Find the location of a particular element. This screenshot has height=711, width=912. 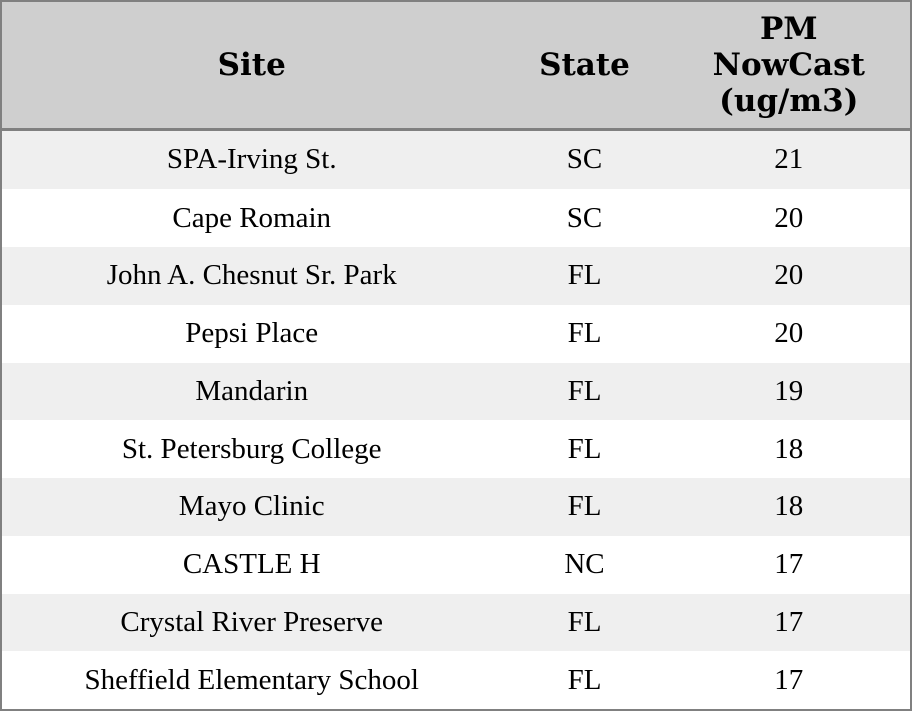

cell-site: Crystal River Preserve is located at coordinates (251, 621).